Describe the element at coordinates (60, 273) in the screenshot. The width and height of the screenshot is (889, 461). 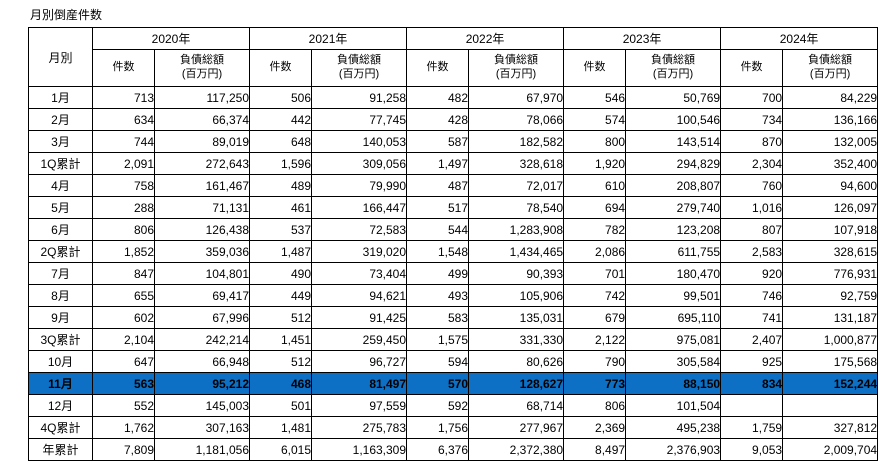
I see `row-label: 7月` at that location.